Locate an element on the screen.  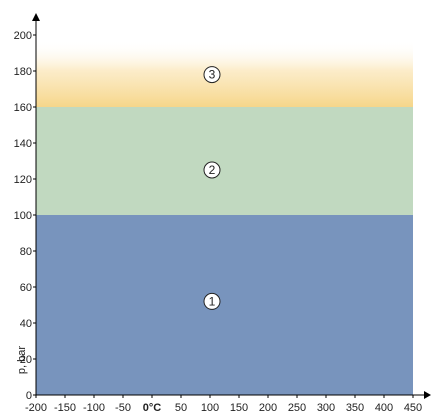
y-tick-label: 120 is located at coordinates (23, 180).